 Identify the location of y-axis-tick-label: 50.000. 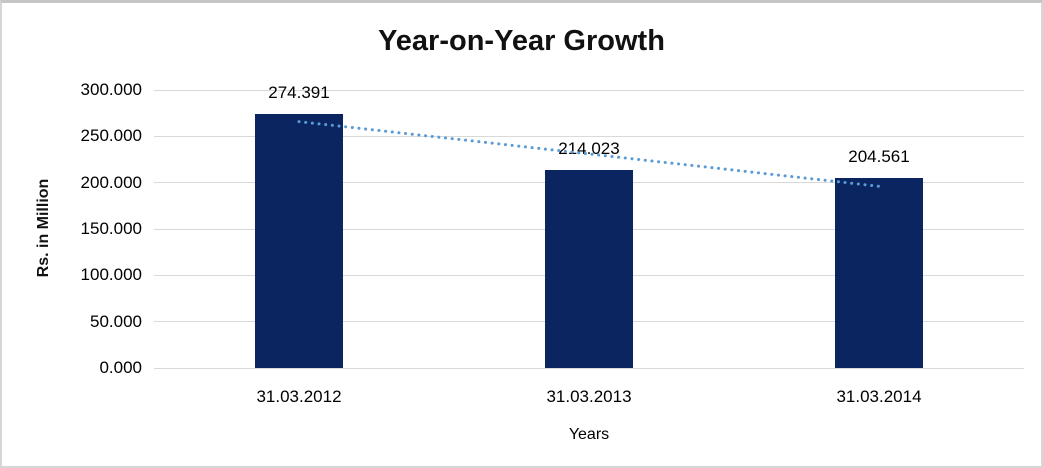
(116, 321).